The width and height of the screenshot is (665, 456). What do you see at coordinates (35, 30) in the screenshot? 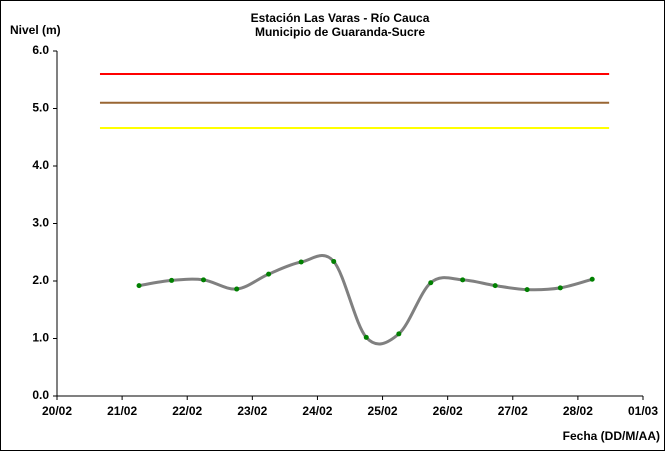
I see `y-axis-label: Nivel (m)` at bounding box center [35, 30].